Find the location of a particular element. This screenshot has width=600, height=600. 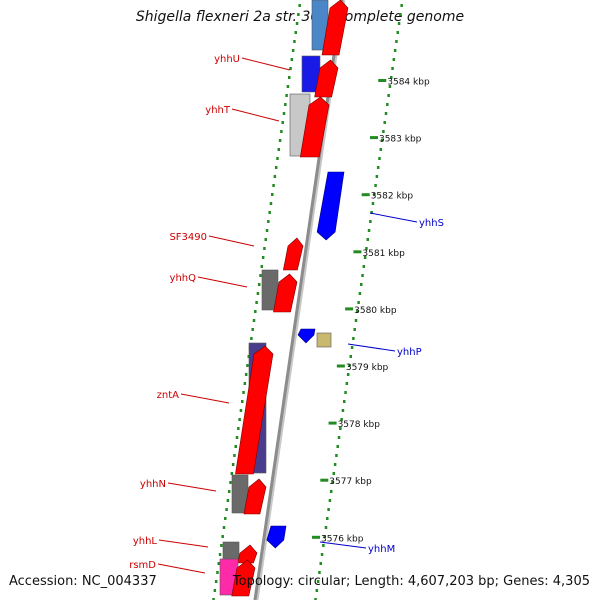

gene-label-yhhP: yhhP is located at coordinates (409, 352).